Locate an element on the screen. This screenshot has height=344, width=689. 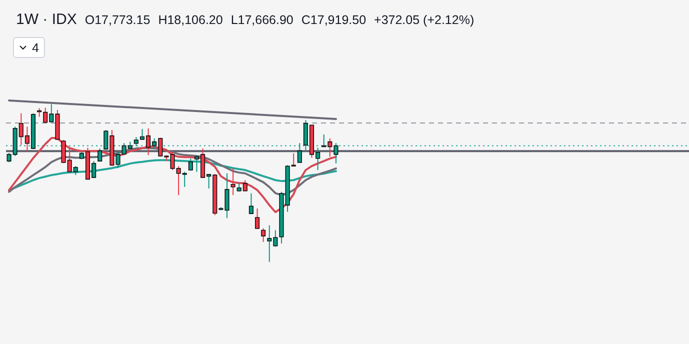
text: C17,919.50 is located at coordinates (333, 20).